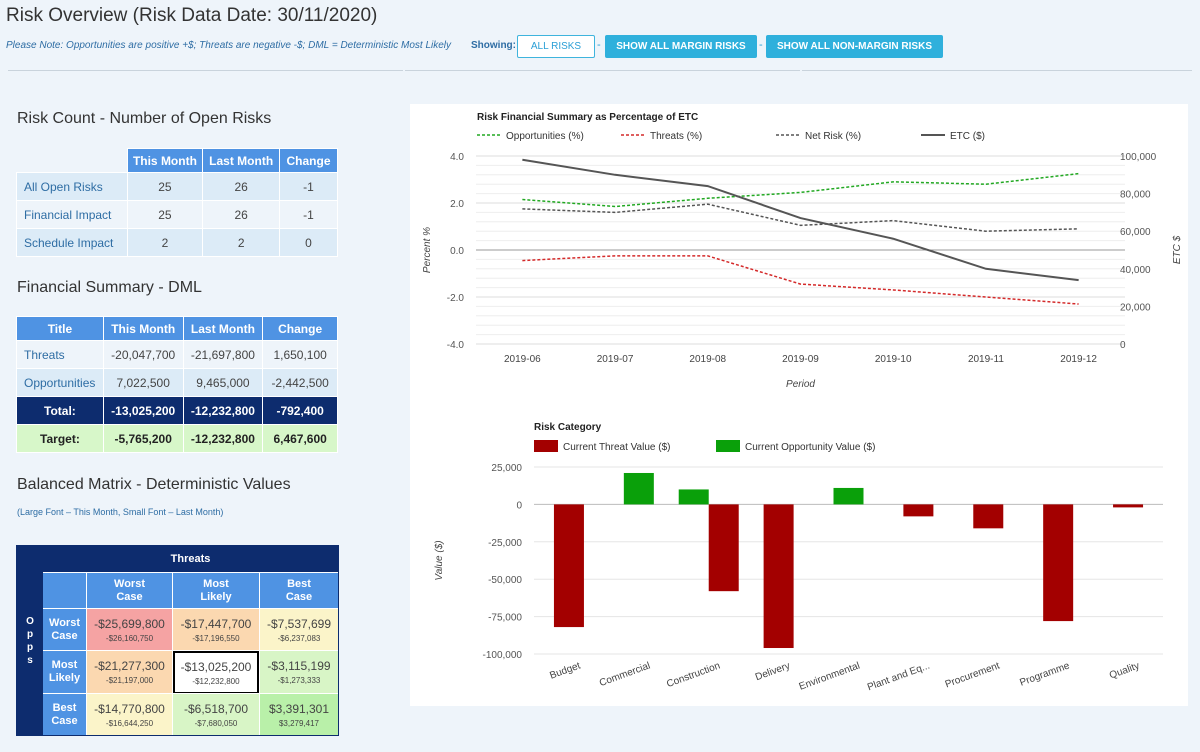  I want to click on row-label: Total:, so click(60, 410).